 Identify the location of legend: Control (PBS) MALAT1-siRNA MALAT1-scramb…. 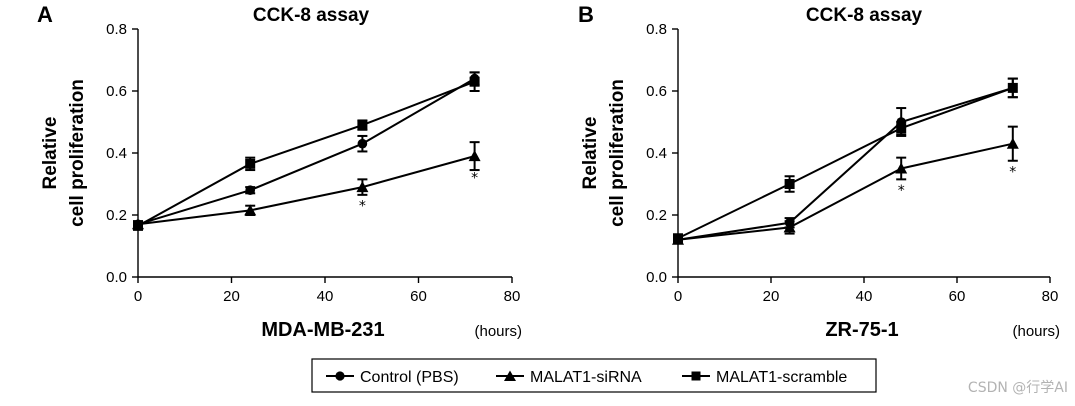
(594, 375).